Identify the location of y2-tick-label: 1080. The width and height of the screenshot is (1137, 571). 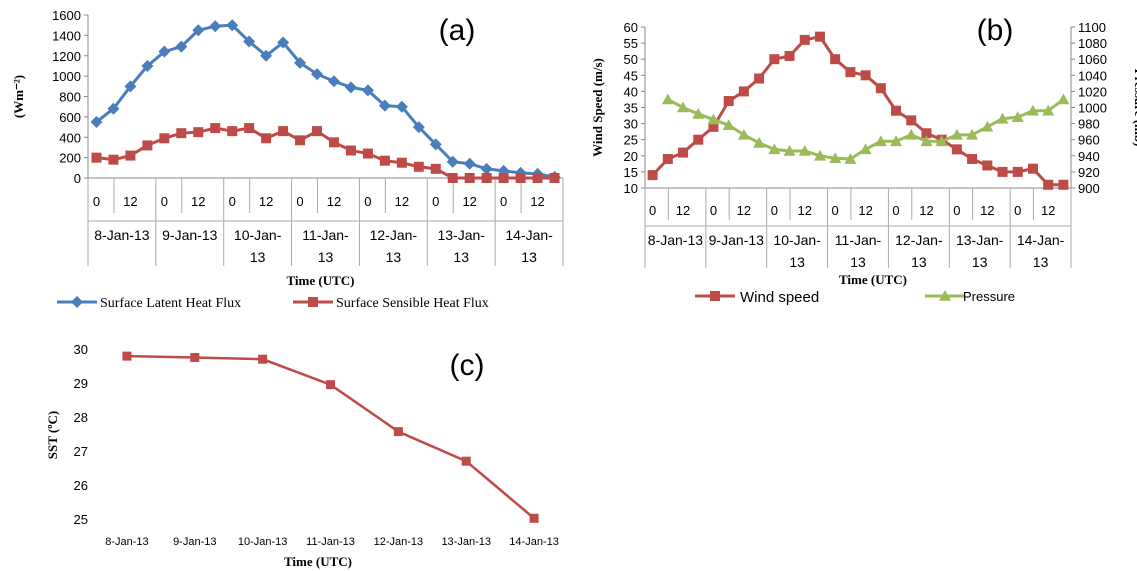
(1092, 43).